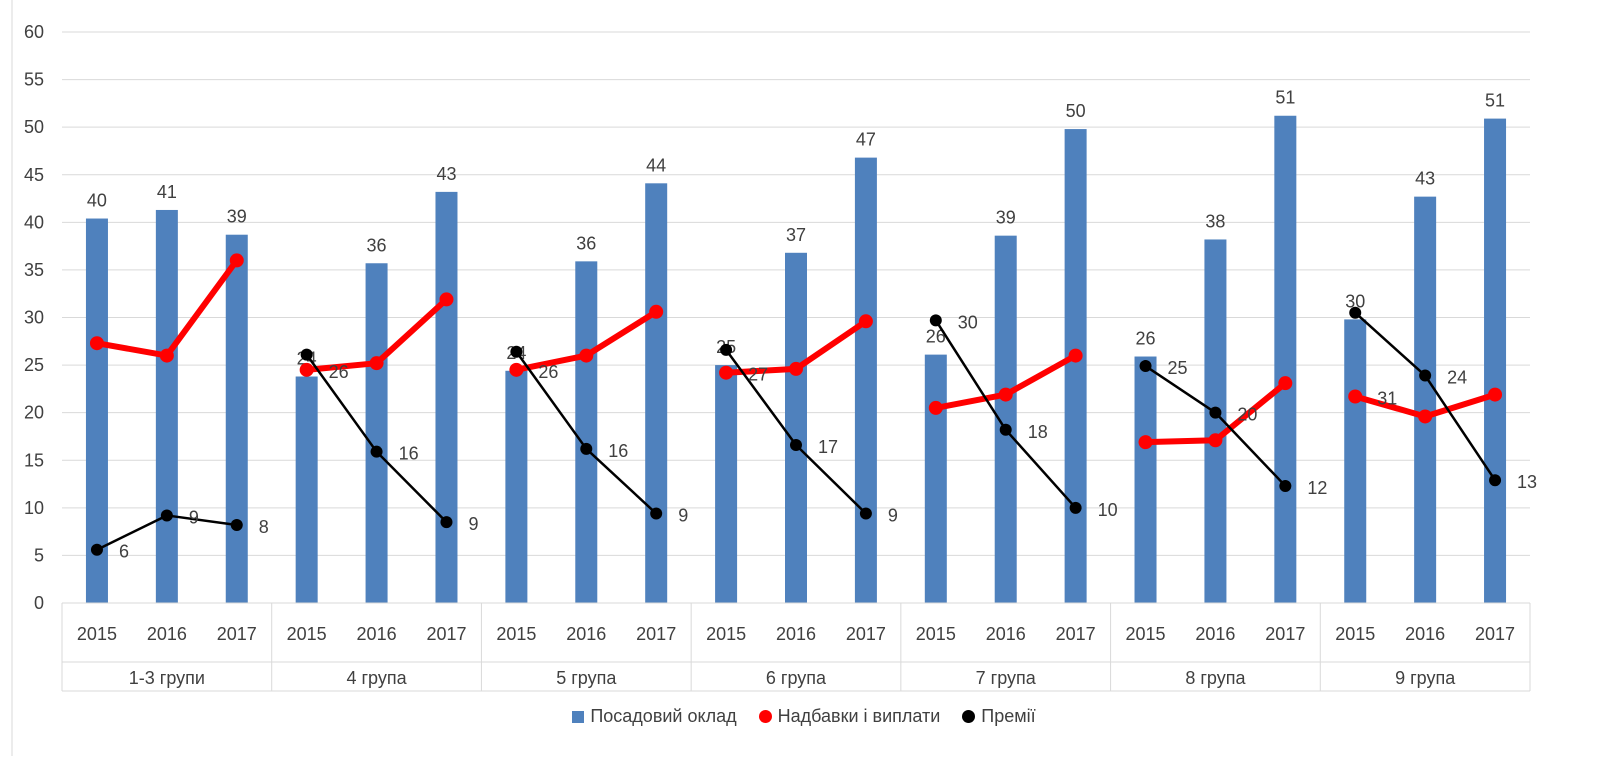  I want to click on legend-label-allowances: Надбавки і виплати, so click(859, 716).